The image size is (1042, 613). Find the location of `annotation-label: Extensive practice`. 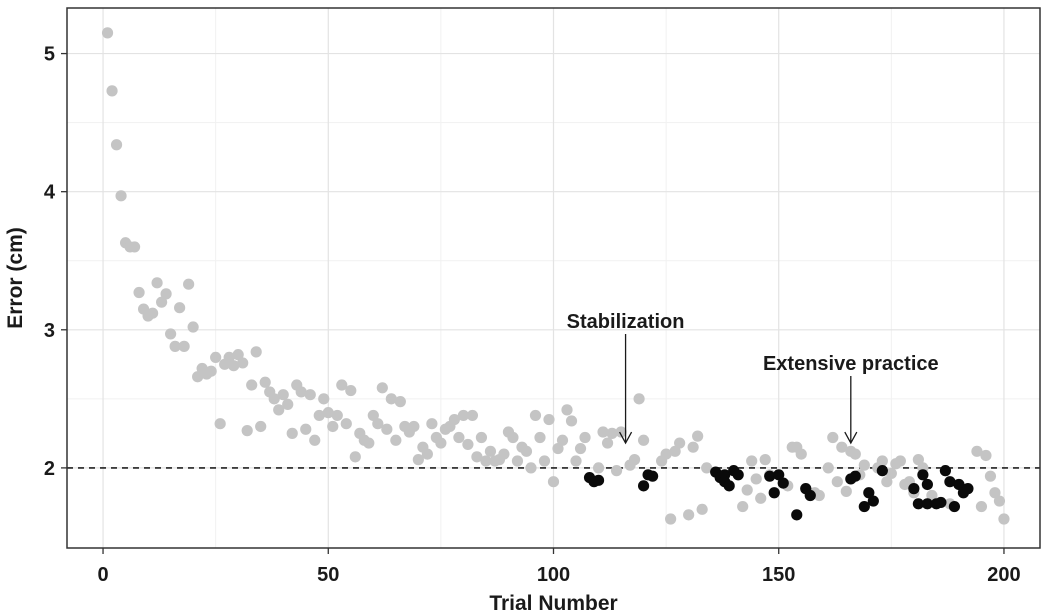

annotation-label: Extensive practice is located at coordinates (851, 364).